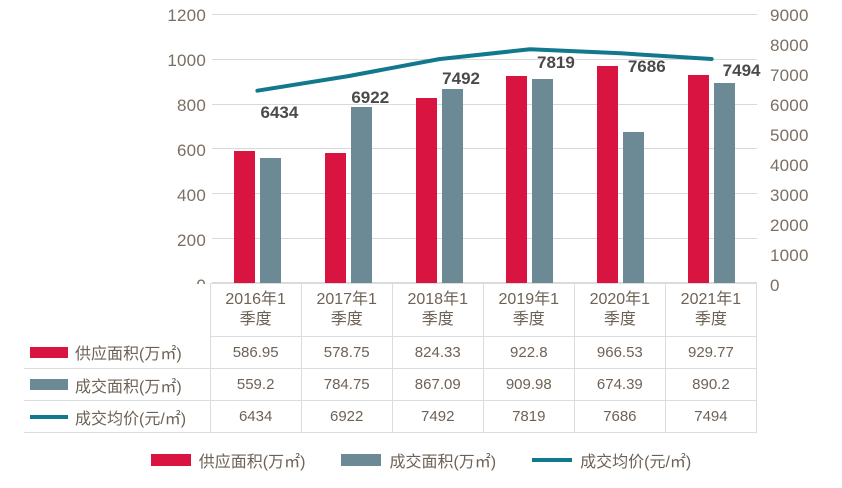 Image resolution: width=842 pixels, height=488 pixels. I want to click on right-axis-tick: 9000, so click(789, 15).